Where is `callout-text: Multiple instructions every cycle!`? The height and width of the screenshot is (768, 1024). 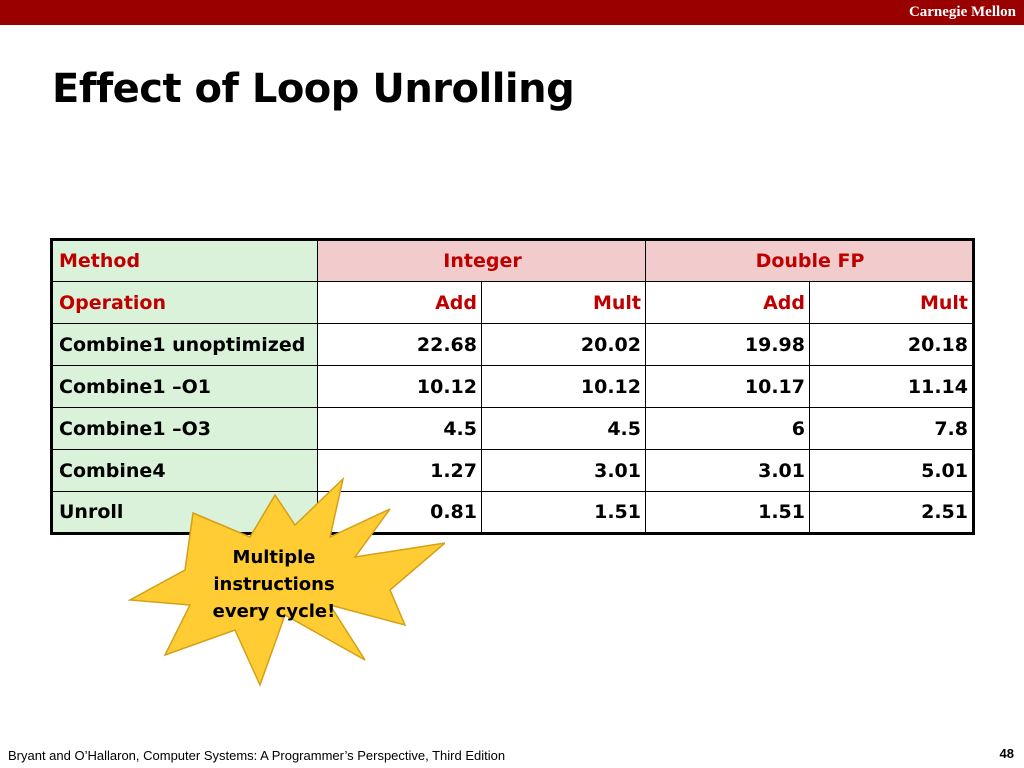 callout-text: Multiple instructions every cycle! is located at coordinates (274, 584).